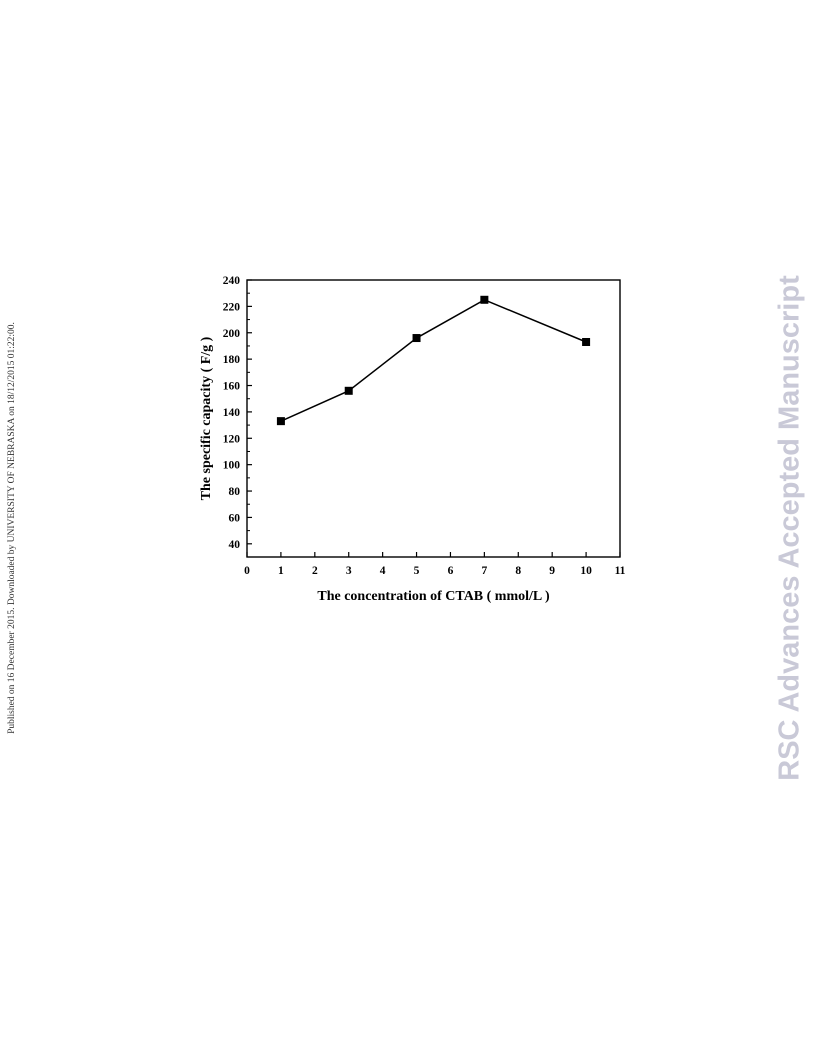  Describe the element at coordinates (484, 571) in the screenshot. I see `x-tick-label: 7` at that location.